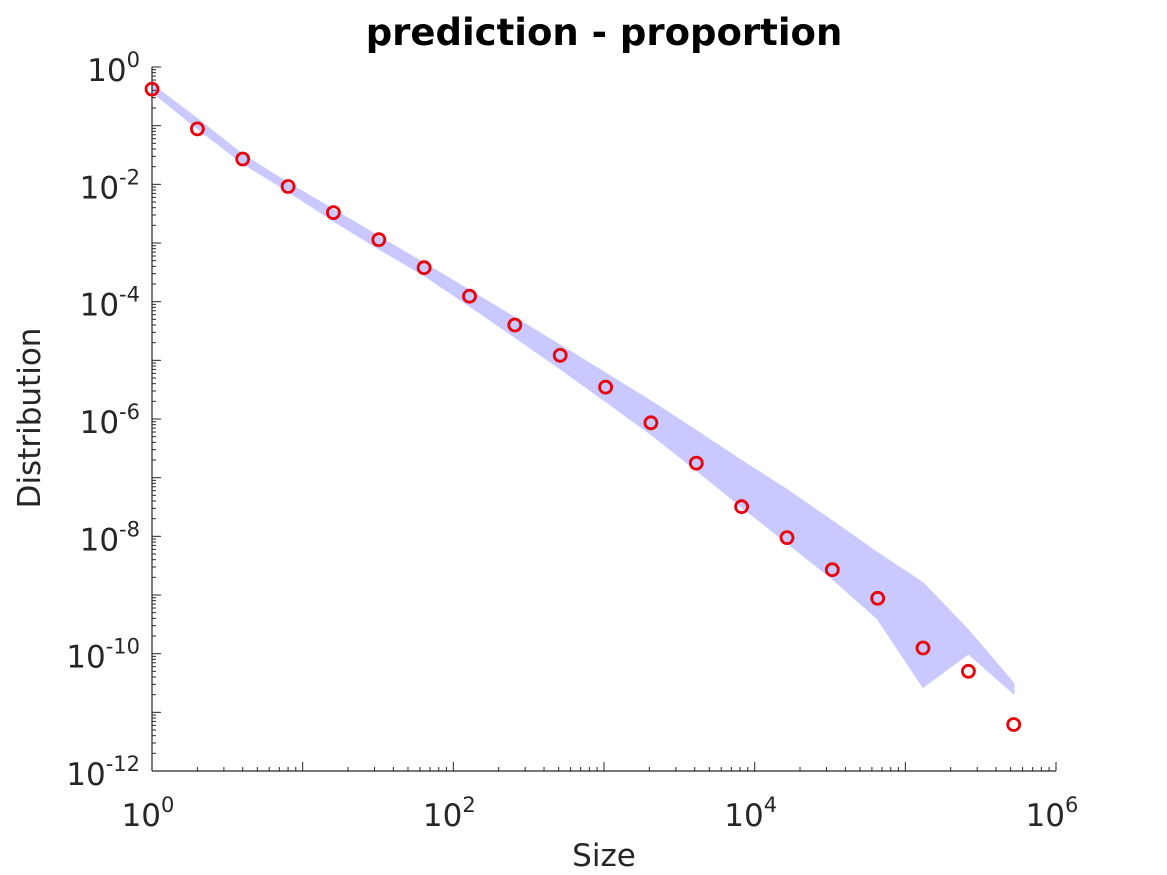 Image resolution: width=1167 pixels, height=875 pixels. I want to click on y-tick-label: 10⁻⁴, so click(110, 303).